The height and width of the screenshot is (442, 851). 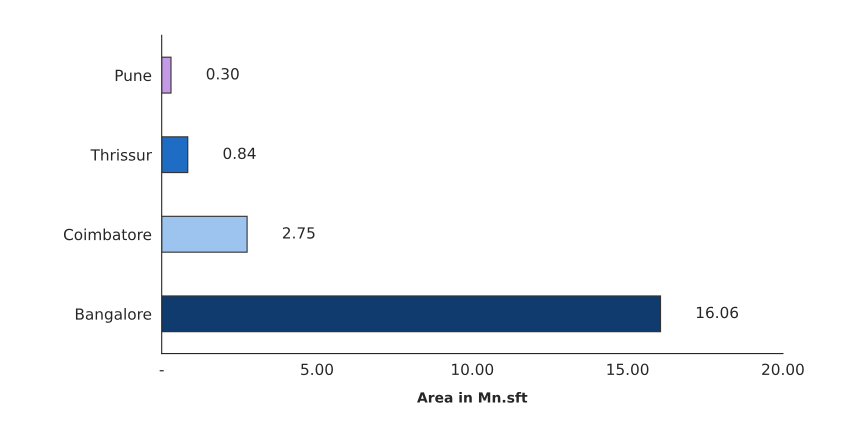 What do you see at coordinates (317, 370) in the screenshot?
I see `x-tick-label: 5.00` at bounding box center [317, 370].